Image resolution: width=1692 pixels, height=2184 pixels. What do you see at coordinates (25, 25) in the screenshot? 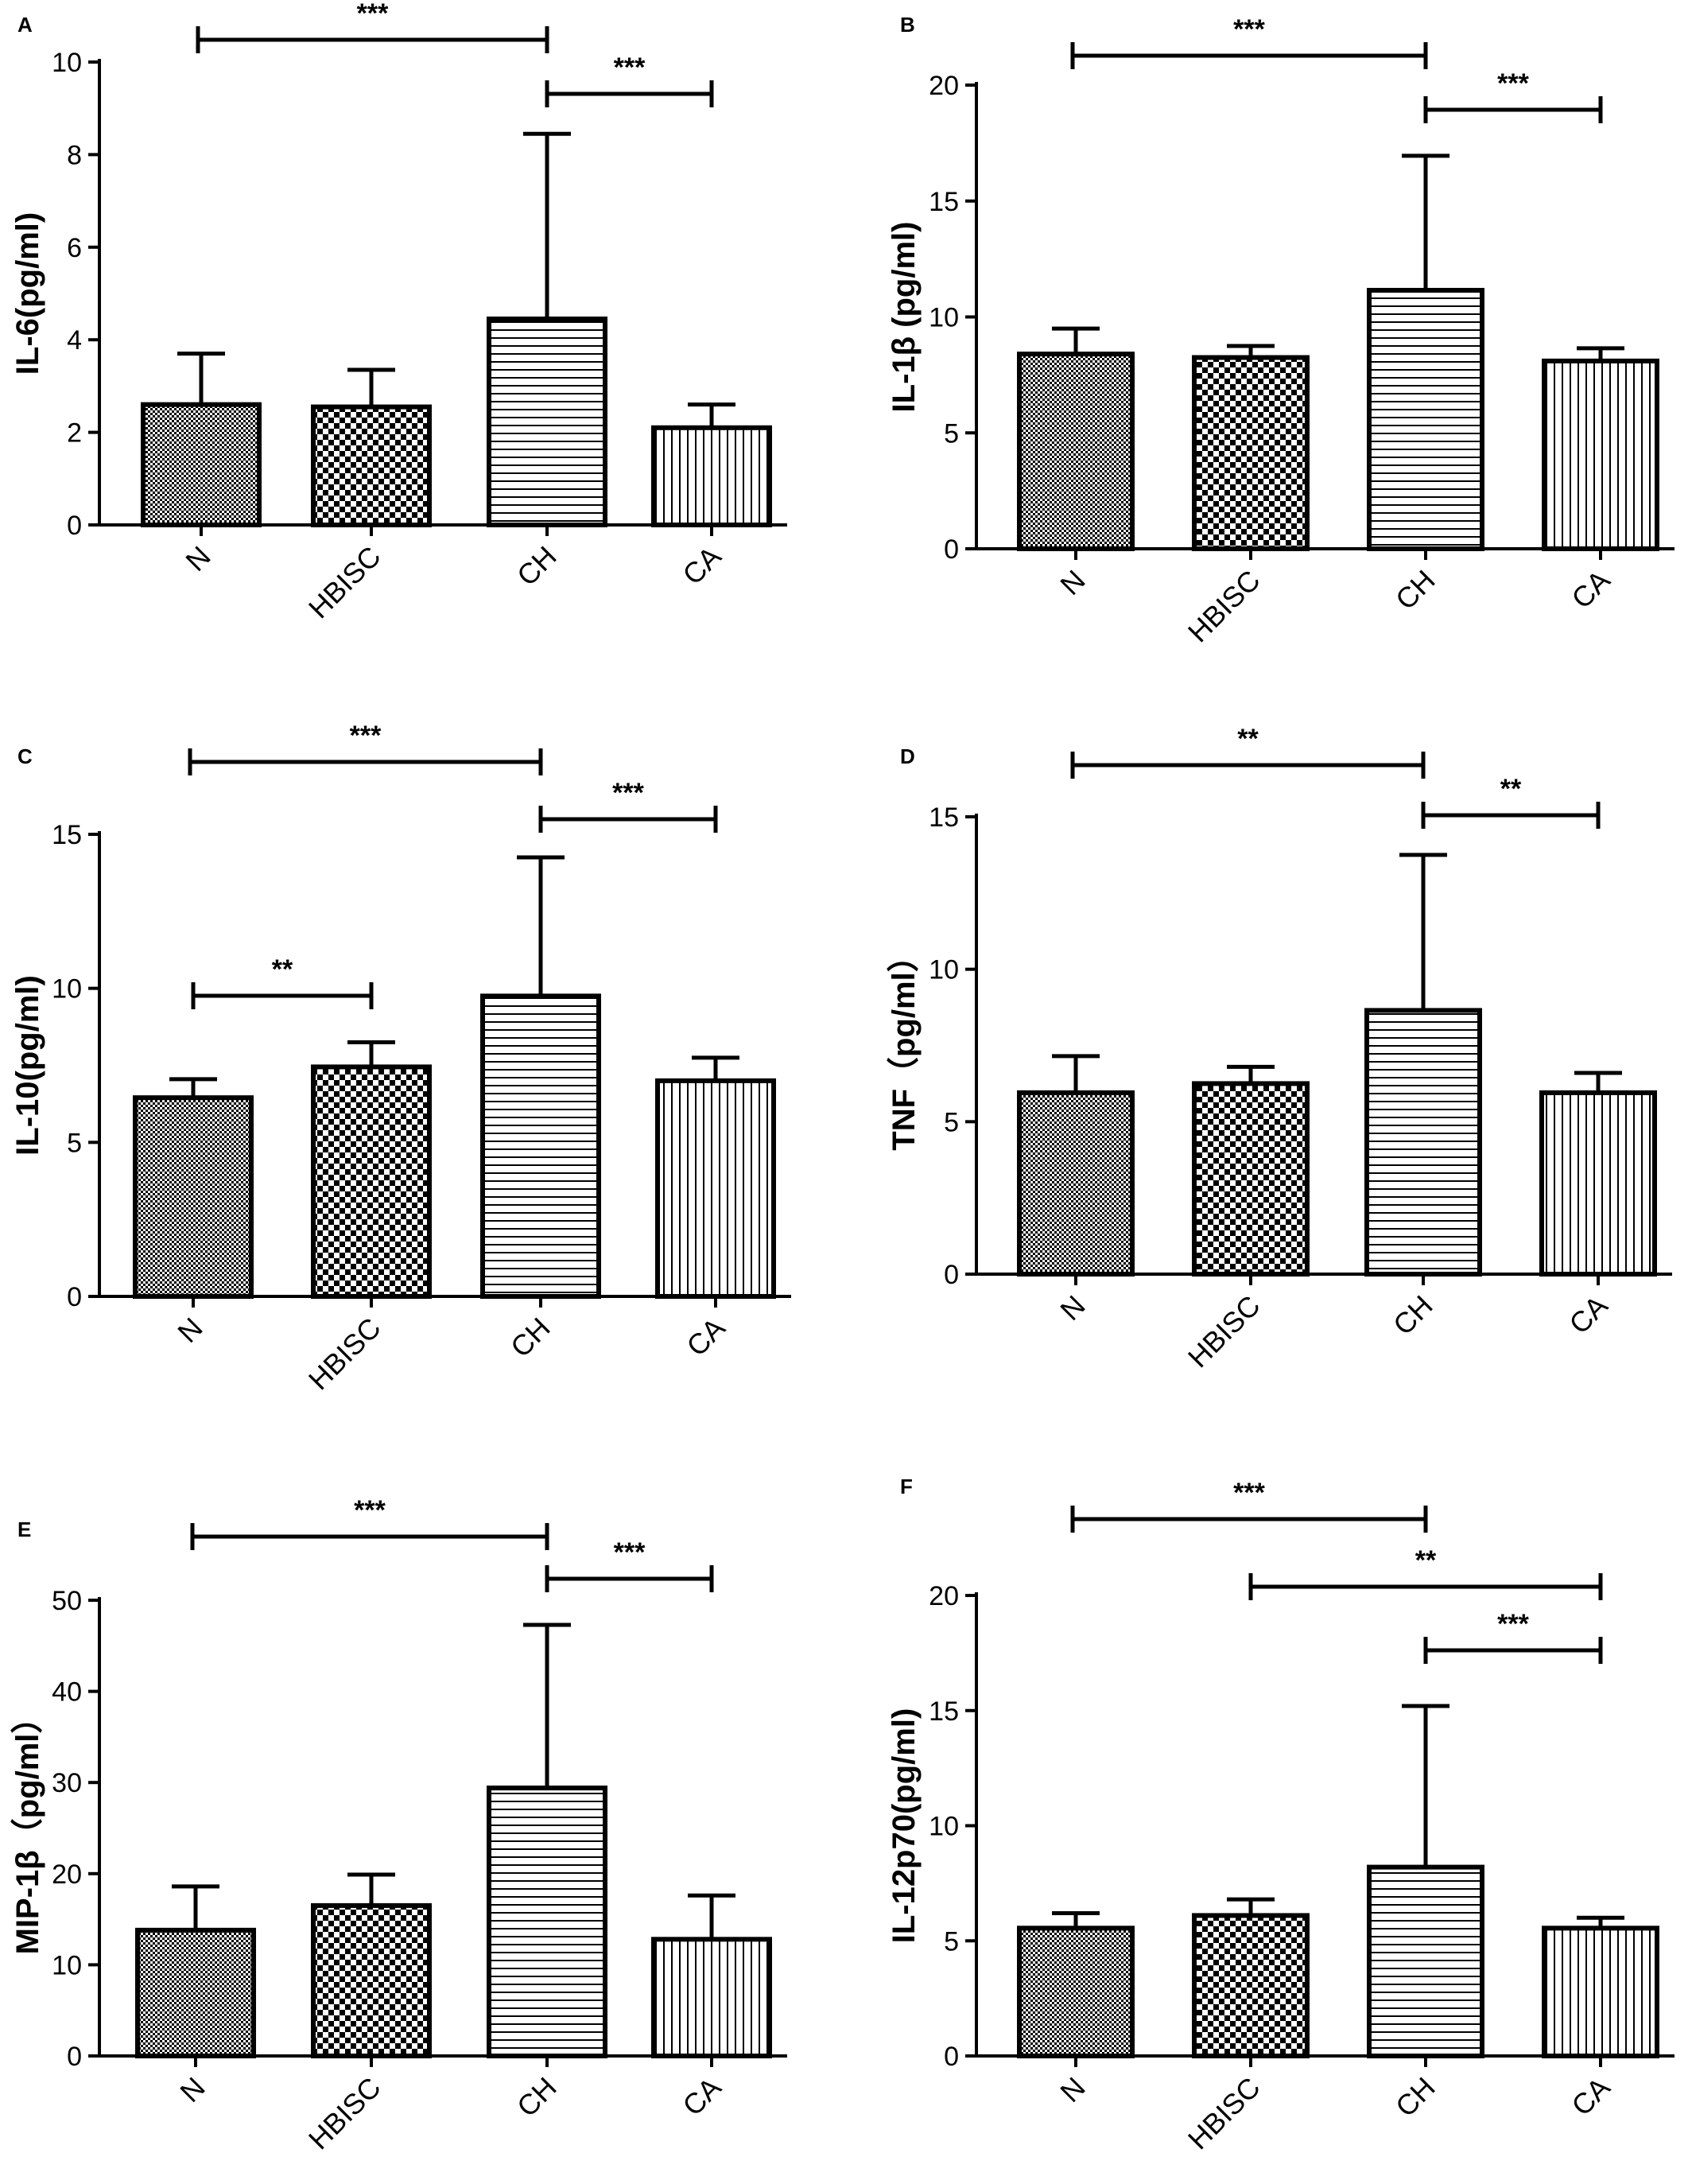
I see `panel-letter: A` at bounding box center [25, 25].